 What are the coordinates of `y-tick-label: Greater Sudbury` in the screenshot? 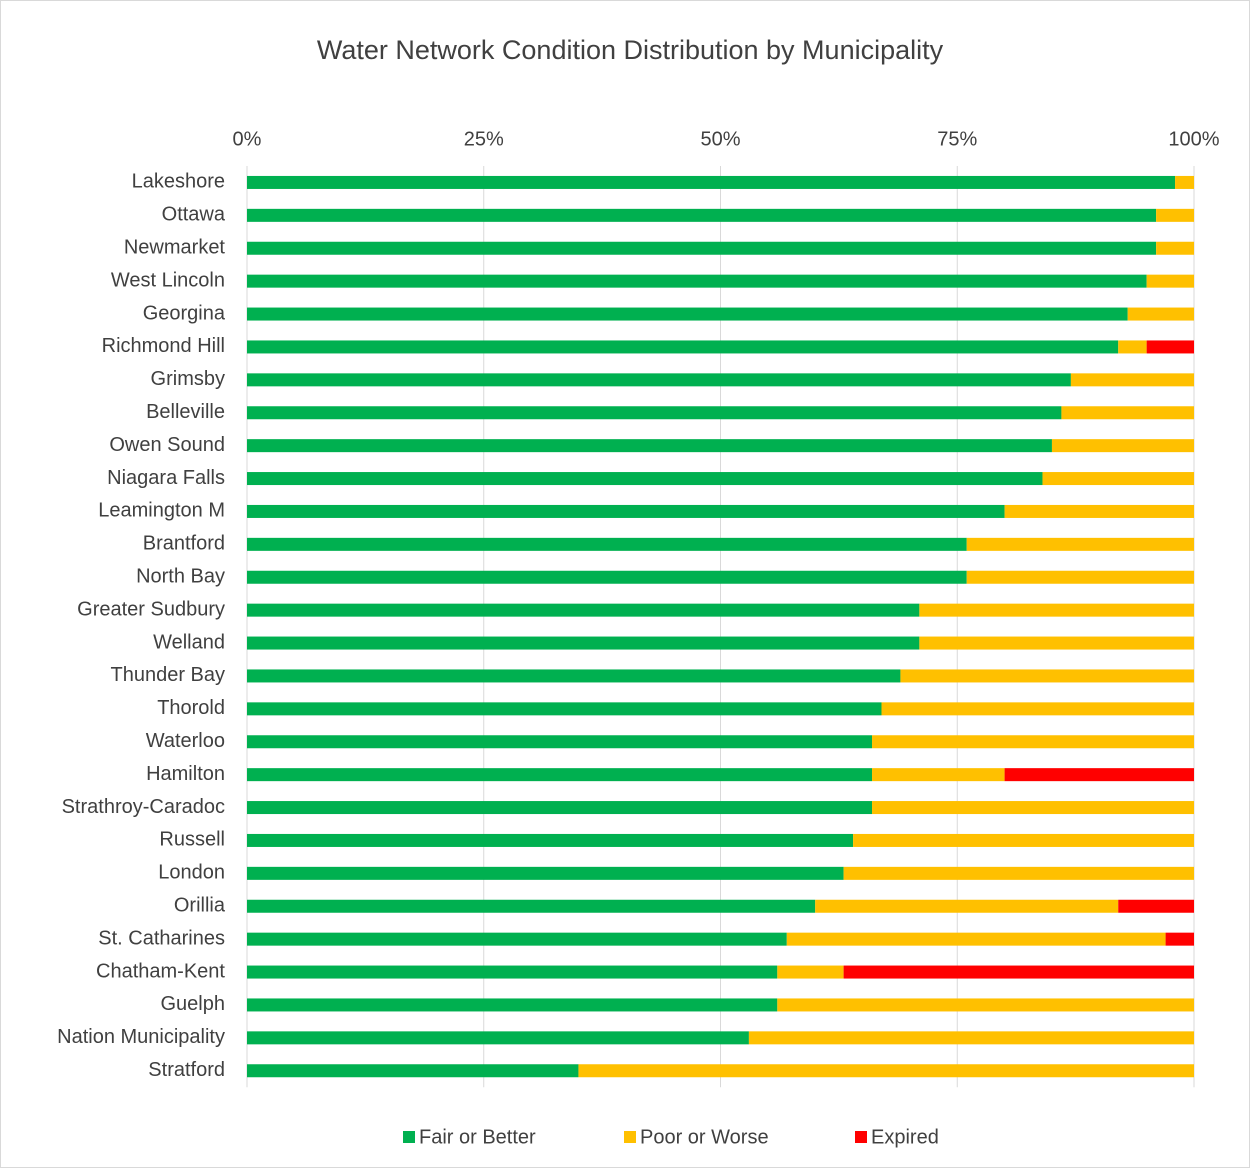 It's located at (151, 609).